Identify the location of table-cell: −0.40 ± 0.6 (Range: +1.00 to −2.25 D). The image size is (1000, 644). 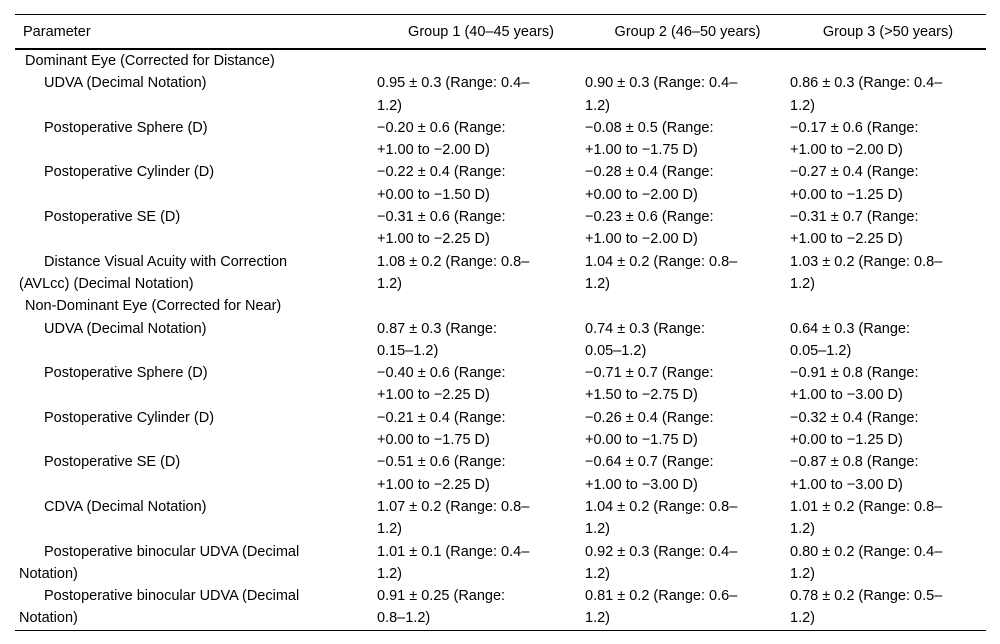
(441, 384).